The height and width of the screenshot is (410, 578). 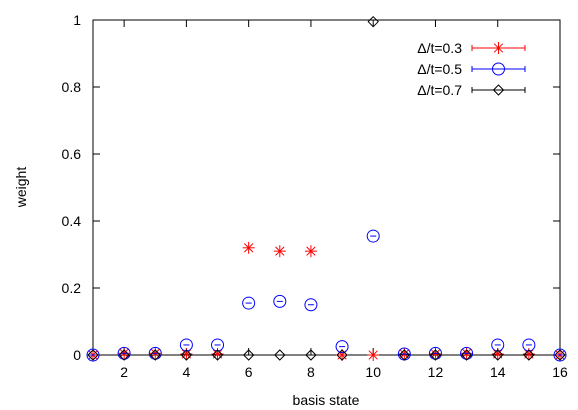 I want to click on y-tick-label: 1, so click(x=77, y=20).